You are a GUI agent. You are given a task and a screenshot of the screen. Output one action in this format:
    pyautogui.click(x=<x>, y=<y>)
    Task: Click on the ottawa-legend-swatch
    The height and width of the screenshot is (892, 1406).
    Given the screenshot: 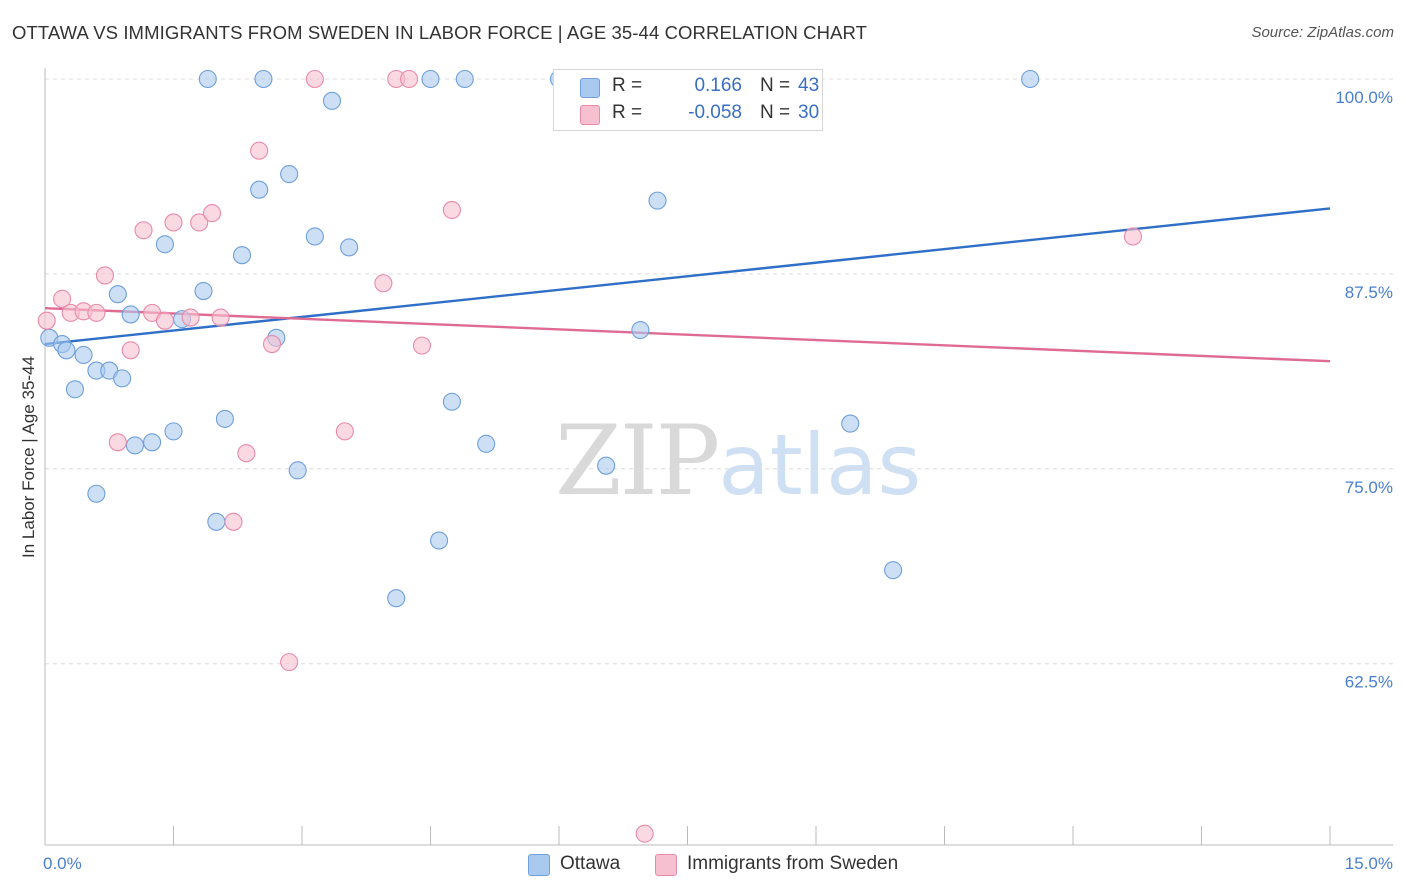 What is the action you would take?
    pyautogui.click(x=539, y=865)
    